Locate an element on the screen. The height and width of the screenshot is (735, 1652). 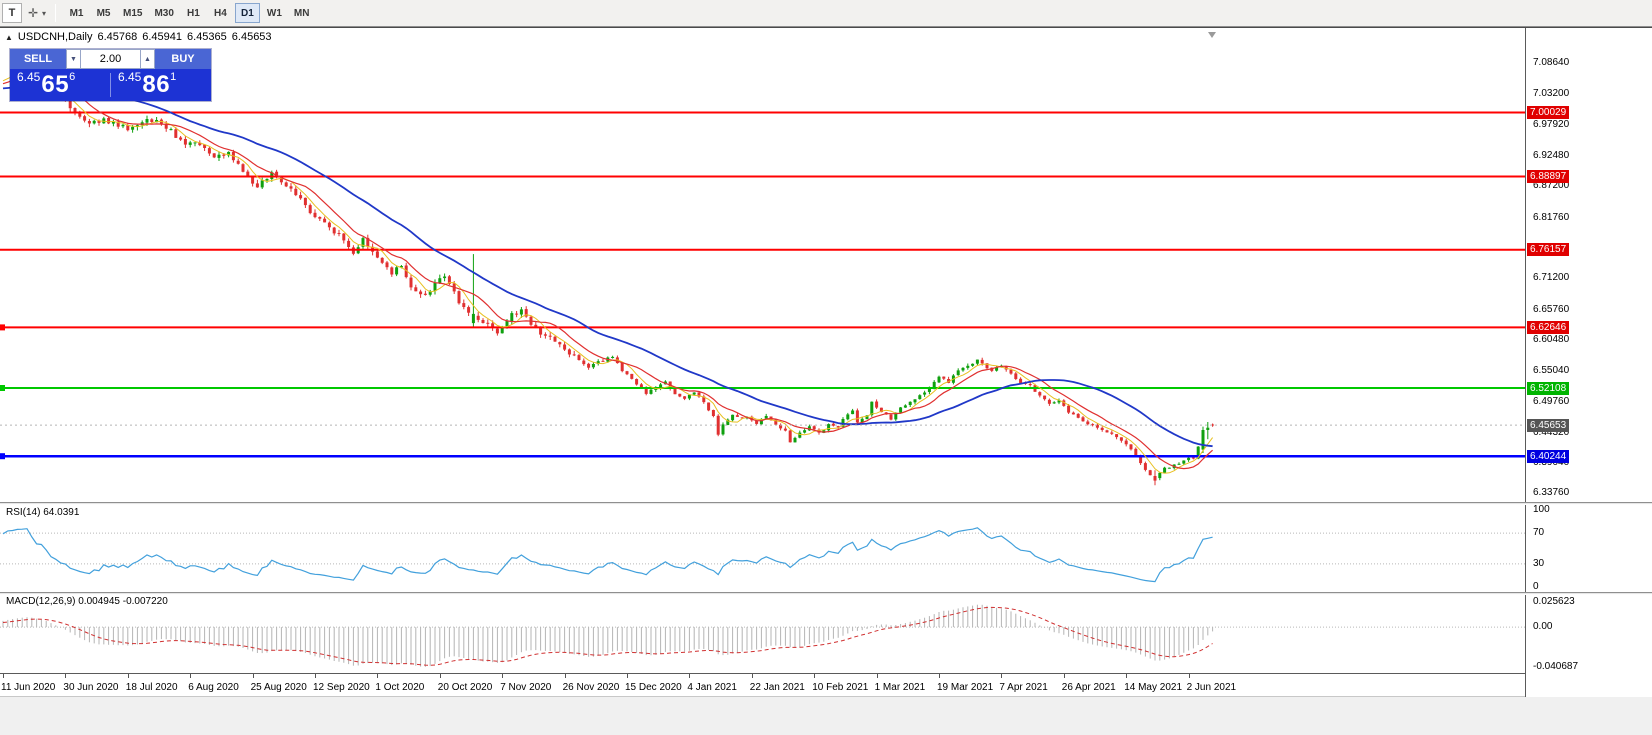
date-axis-label: 22 Jan 2021 is located at coordinates (777, 687).